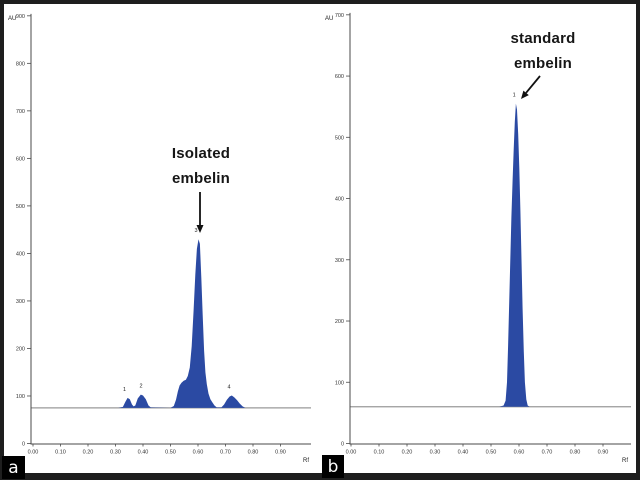  What do you see at coordinates (533, 84) in the screenshot?
I see `annotation-arrow-line` at bounding box center [533, 84].